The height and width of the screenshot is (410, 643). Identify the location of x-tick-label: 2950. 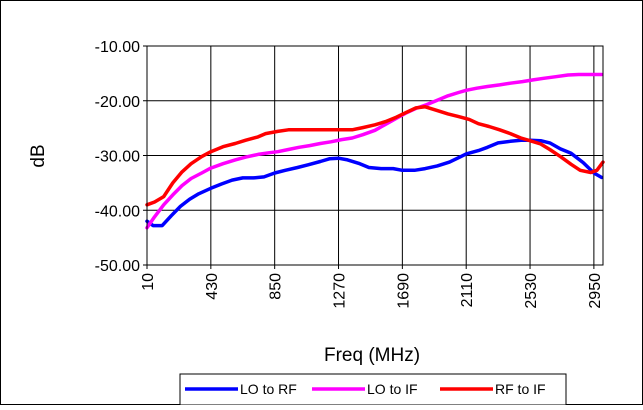
(595, 291).